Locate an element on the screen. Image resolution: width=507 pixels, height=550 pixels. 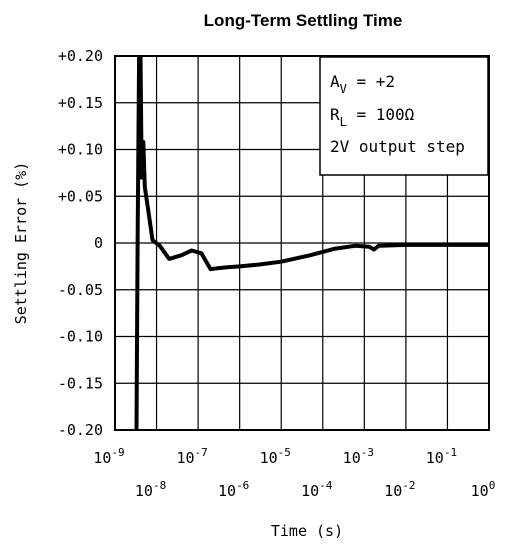
y-tick-label: -0.10 is located at coordinates (80, 337).